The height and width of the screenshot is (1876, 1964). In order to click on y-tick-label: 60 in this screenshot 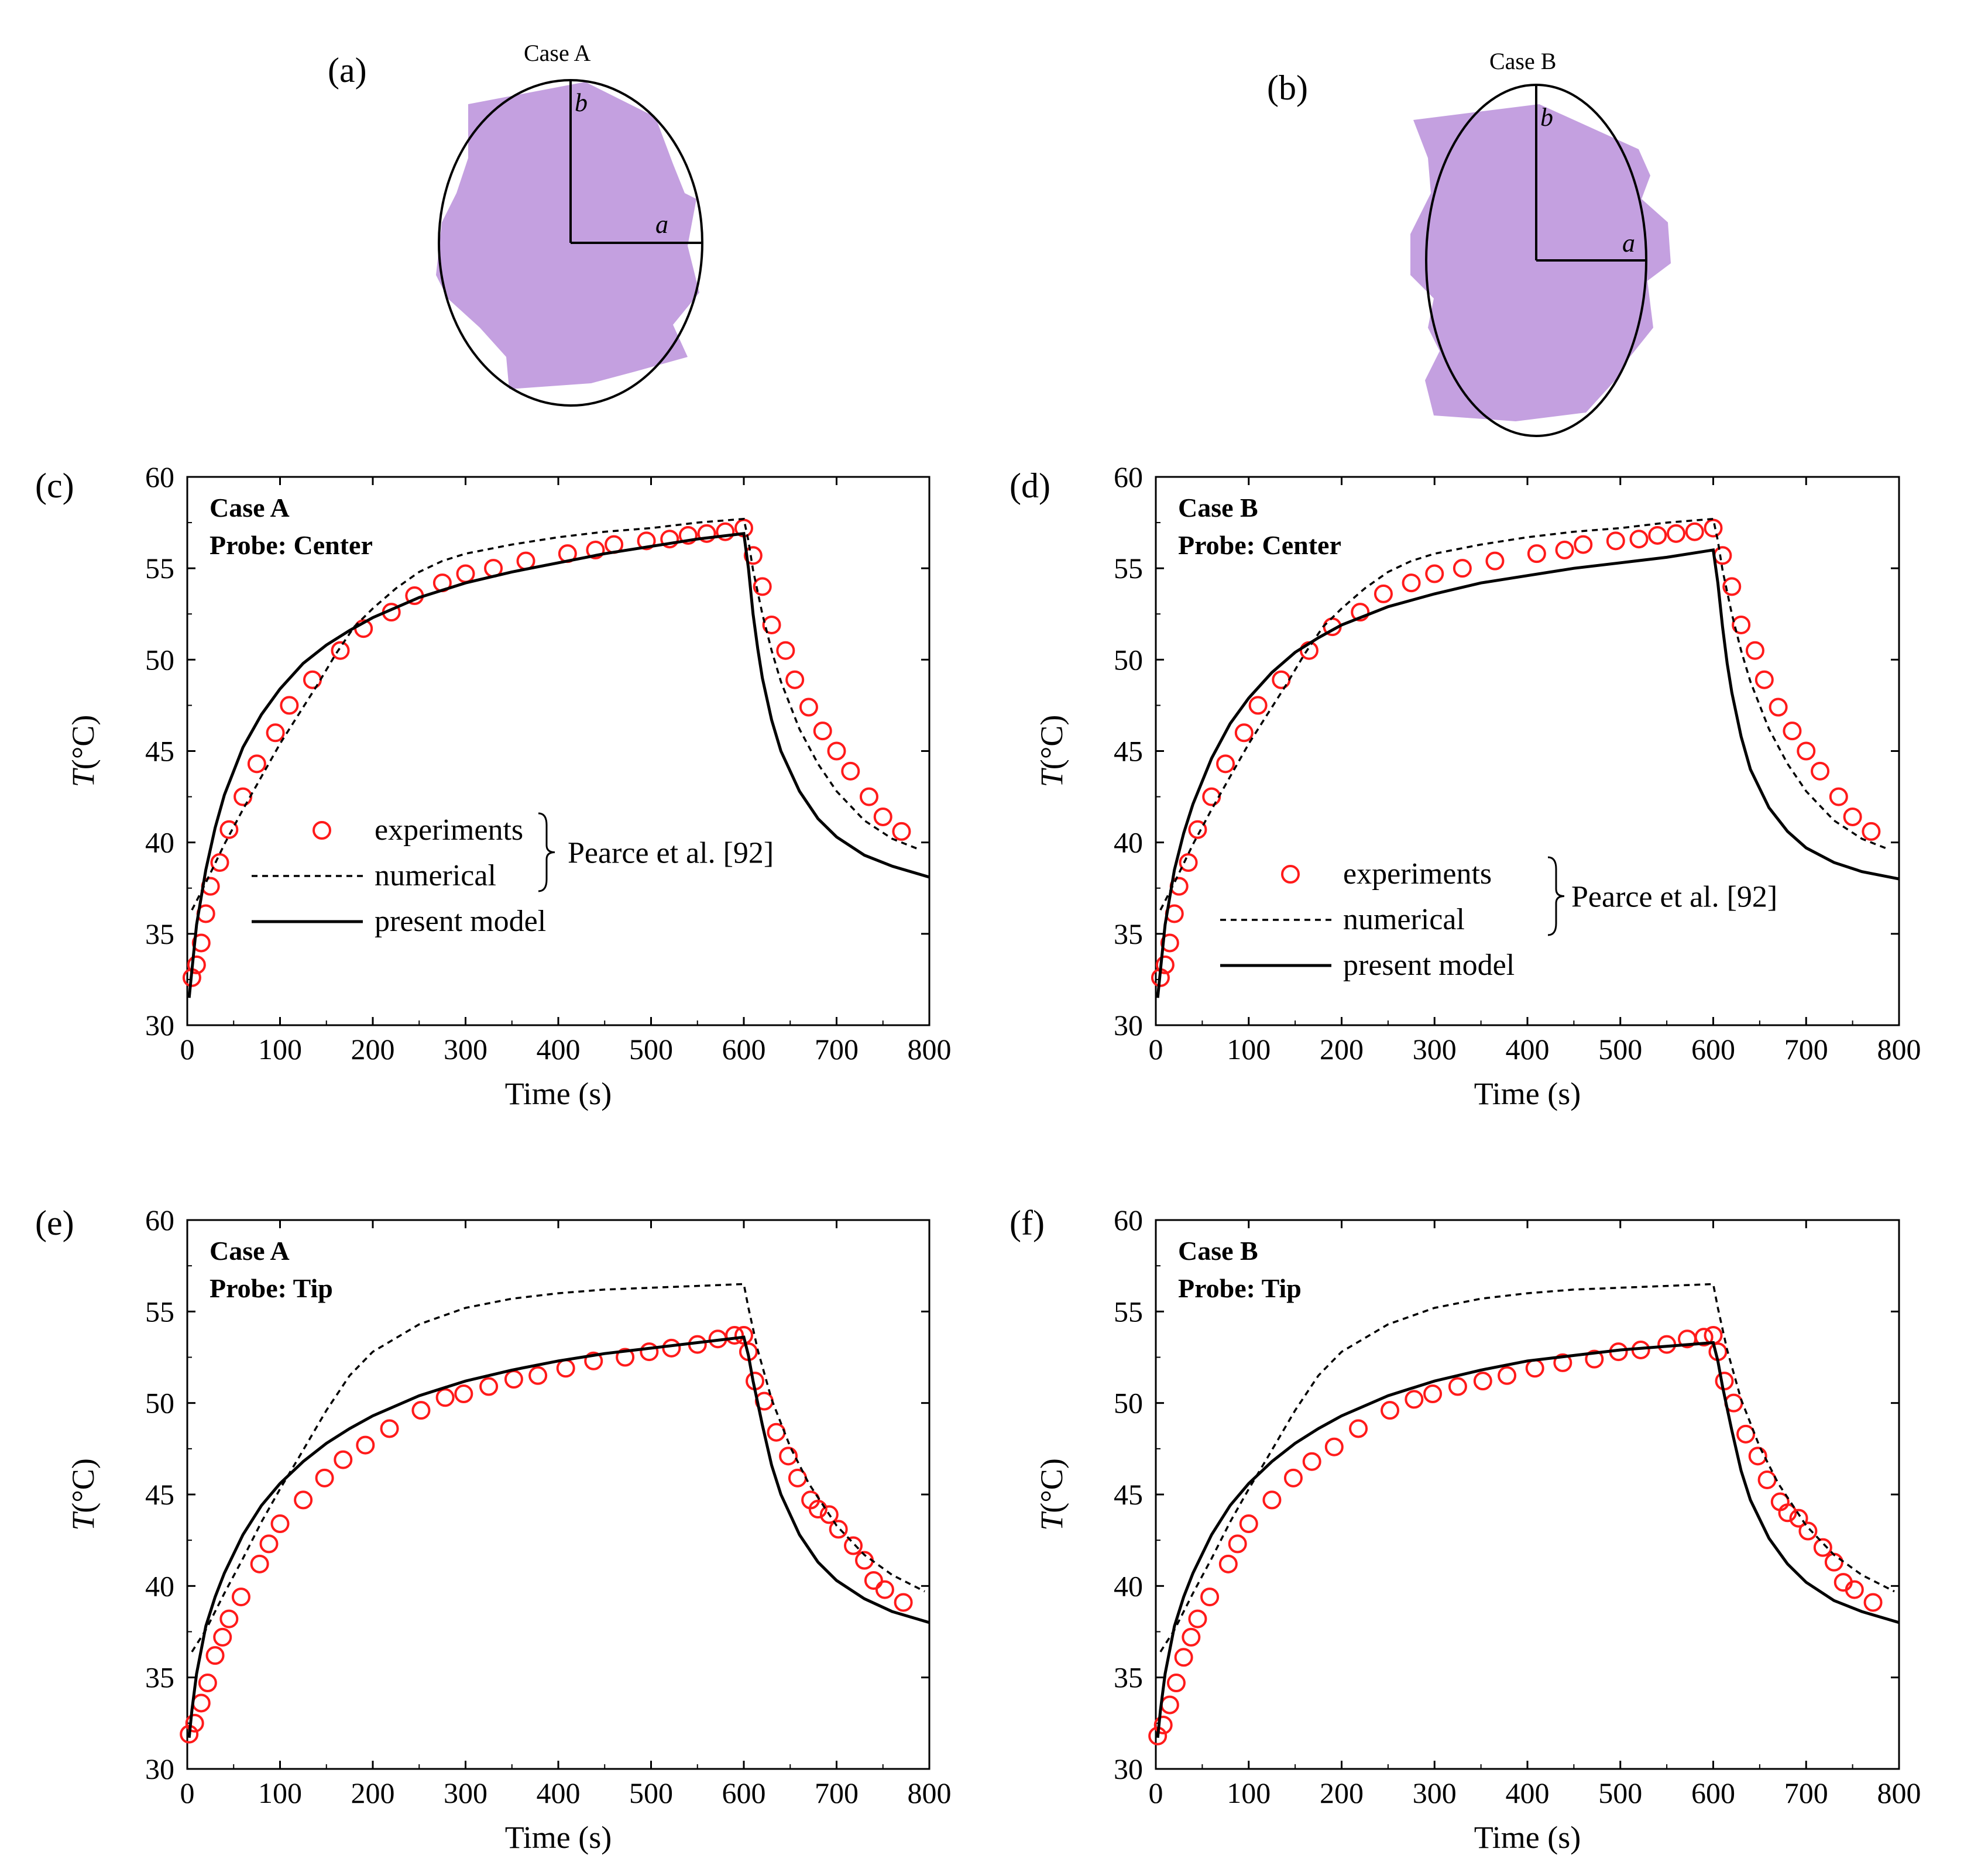, I will do `click(1128, 1220)`.